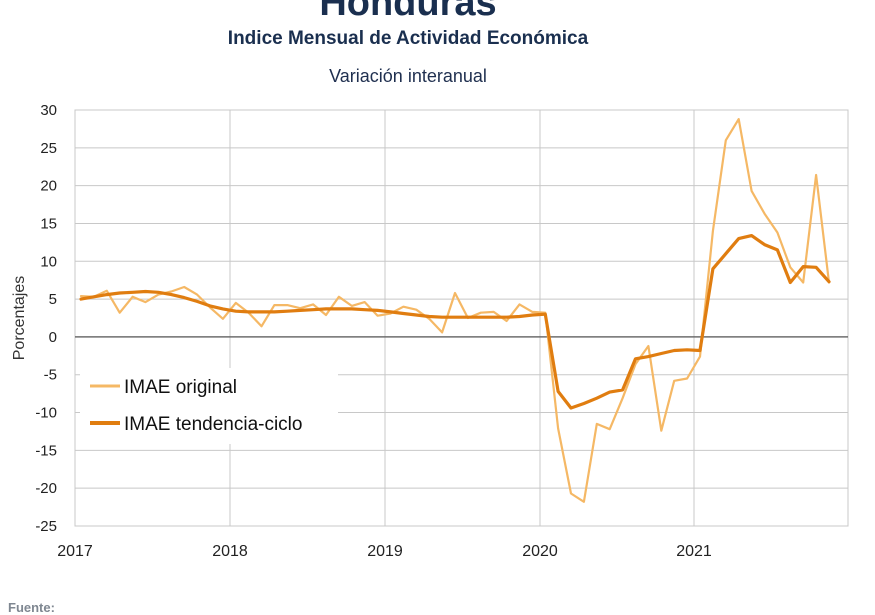  What do you see at coordinates (540, 551) in the screenshot?
I see `x-tick-label: 2020` at bounding box center [540, 551].